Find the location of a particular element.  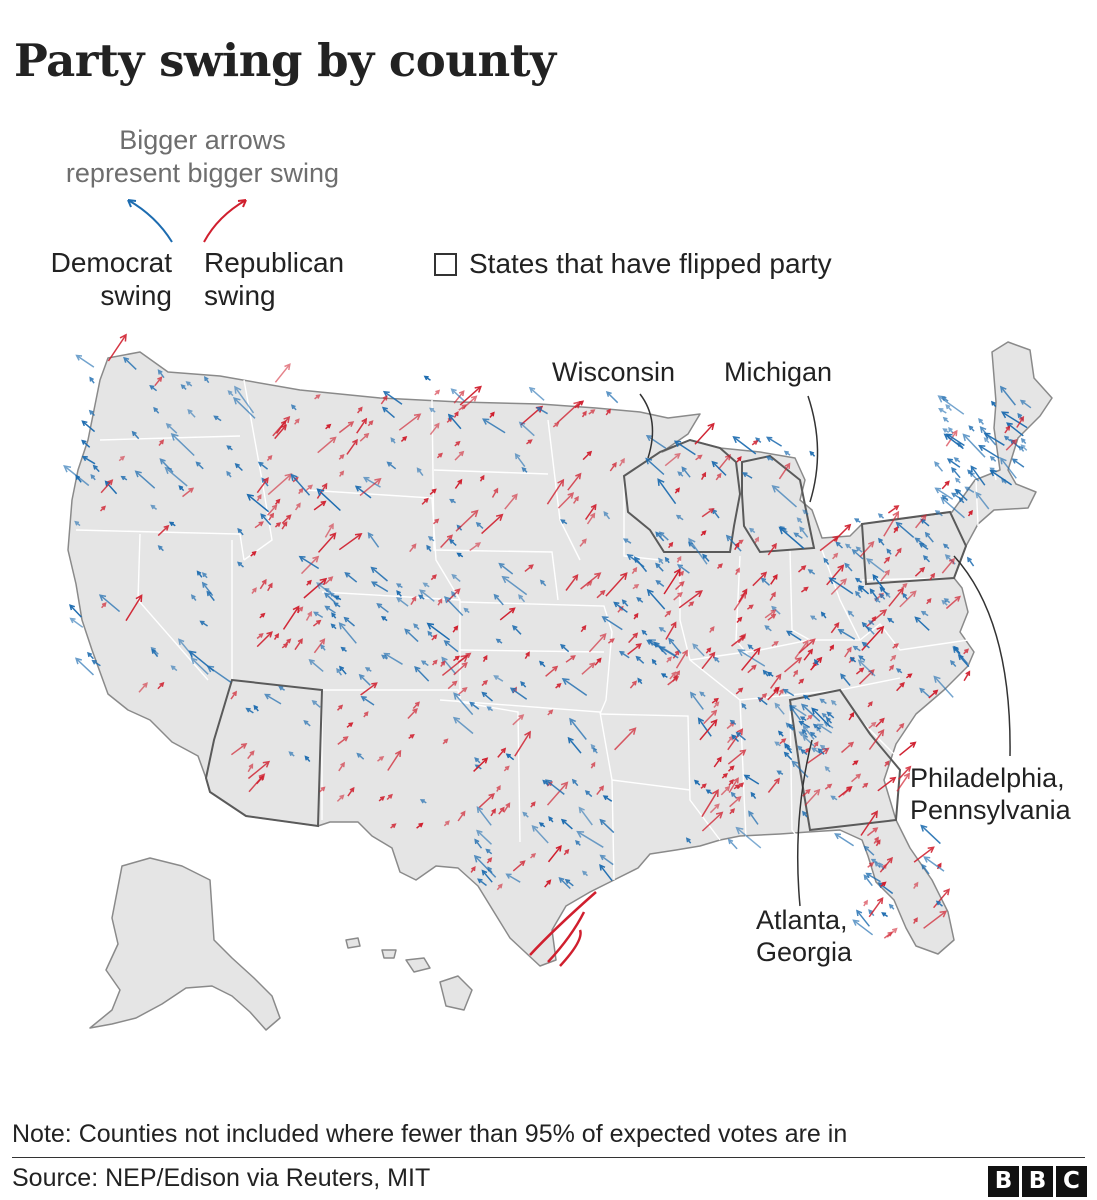

flipped-states-legend: States that have flipped party is located at coordinates (633, 264).